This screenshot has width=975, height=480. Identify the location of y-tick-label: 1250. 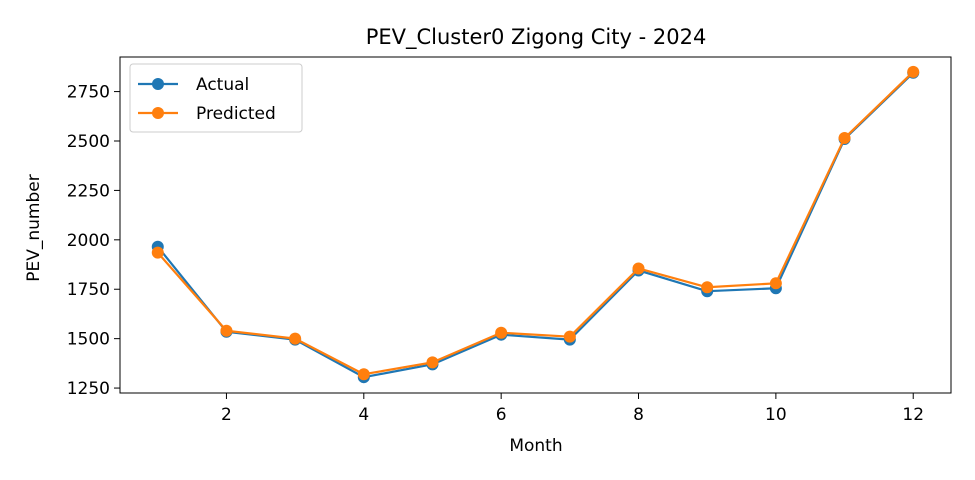
(88, 389).